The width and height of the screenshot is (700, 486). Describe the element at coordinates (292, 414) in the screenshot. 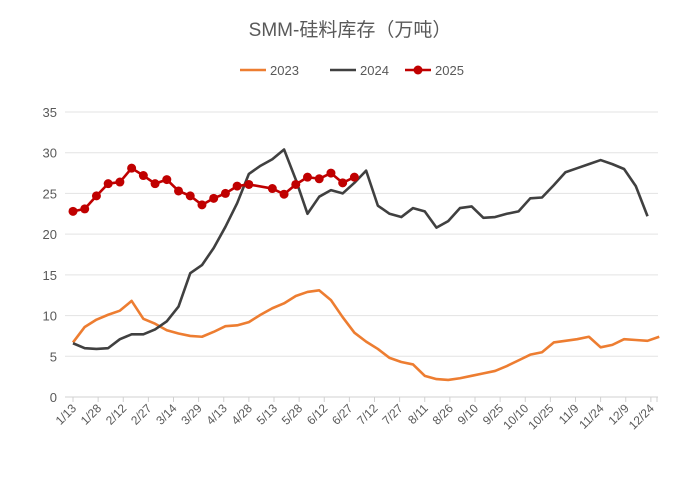

I see `x-tick-label: 5/28` at that location.